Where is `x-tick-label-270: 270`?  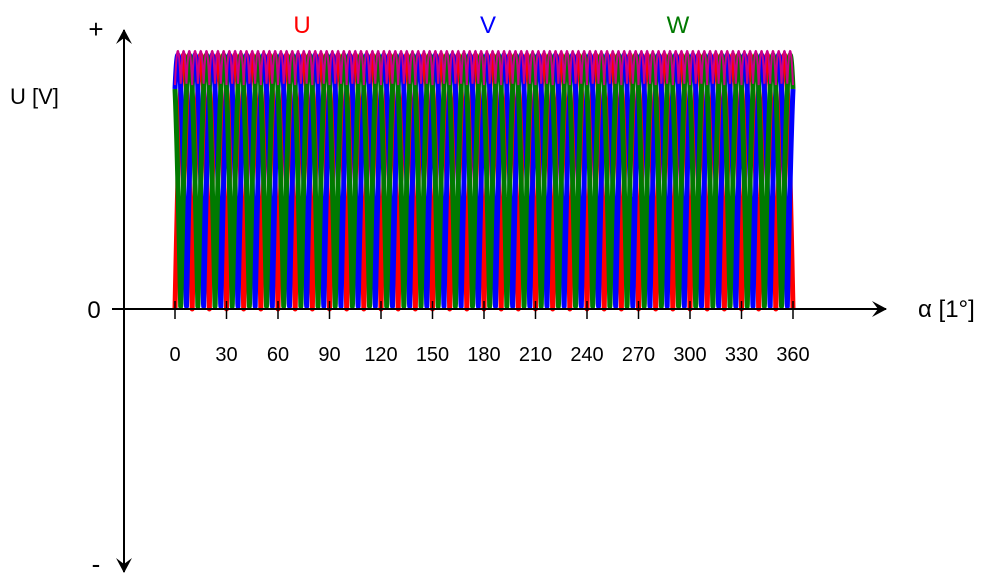
x-tick-label-270: 270 is located at coordinates (638, 355).